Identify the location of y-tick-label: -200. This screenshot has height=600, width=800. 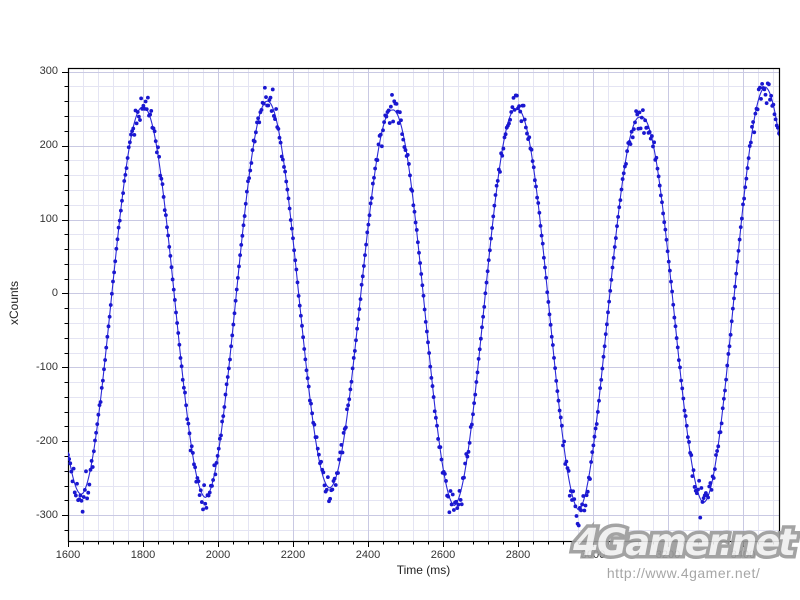
(46, 440).